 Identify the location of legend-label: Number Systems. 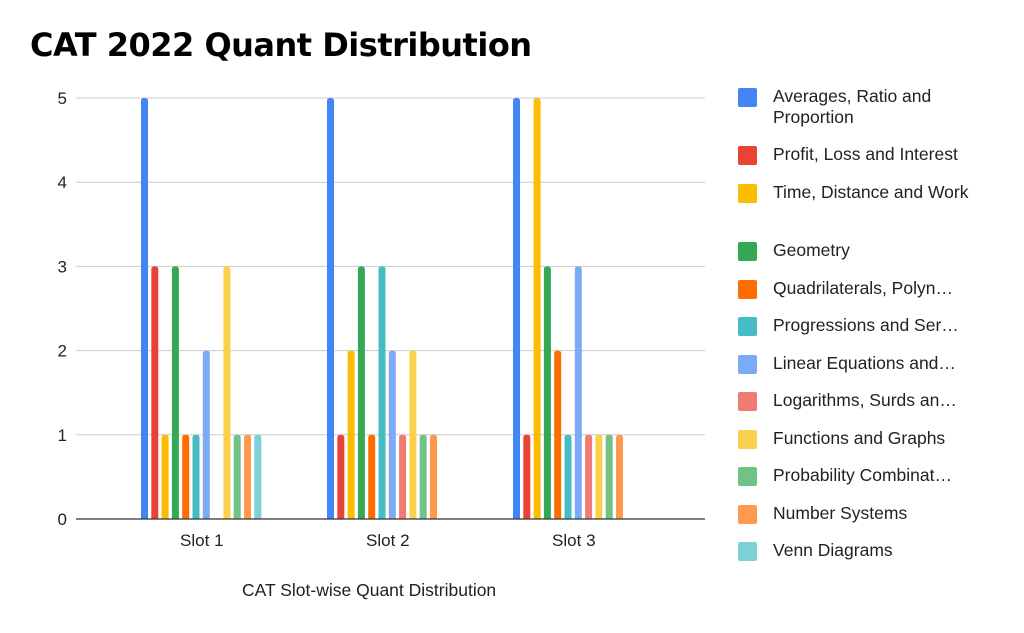
(840, 513).